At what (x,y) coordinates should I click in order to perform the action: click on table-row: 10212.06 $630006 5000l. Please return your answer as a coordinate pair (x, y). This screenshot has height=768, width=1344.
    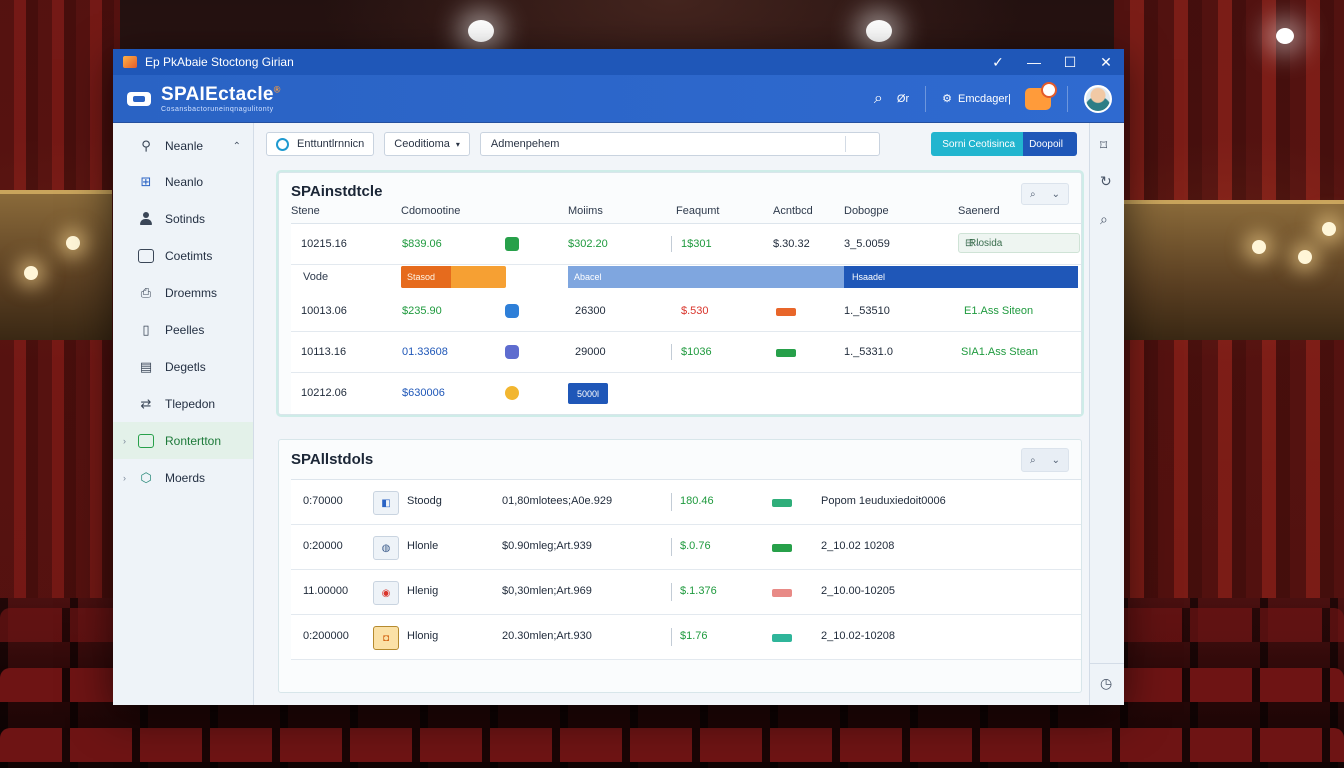
    Looking at the image, I should click on (686, 393).